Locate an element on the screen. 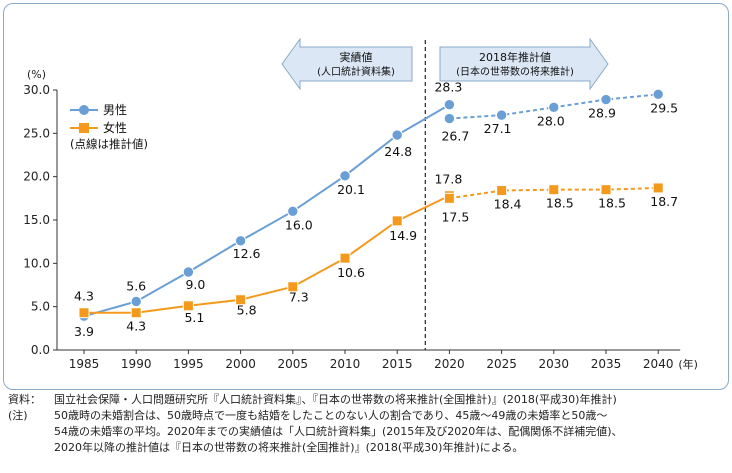 This screenshot has width=732, height=473. estimate-arrow is located at coordinates (524, 64).